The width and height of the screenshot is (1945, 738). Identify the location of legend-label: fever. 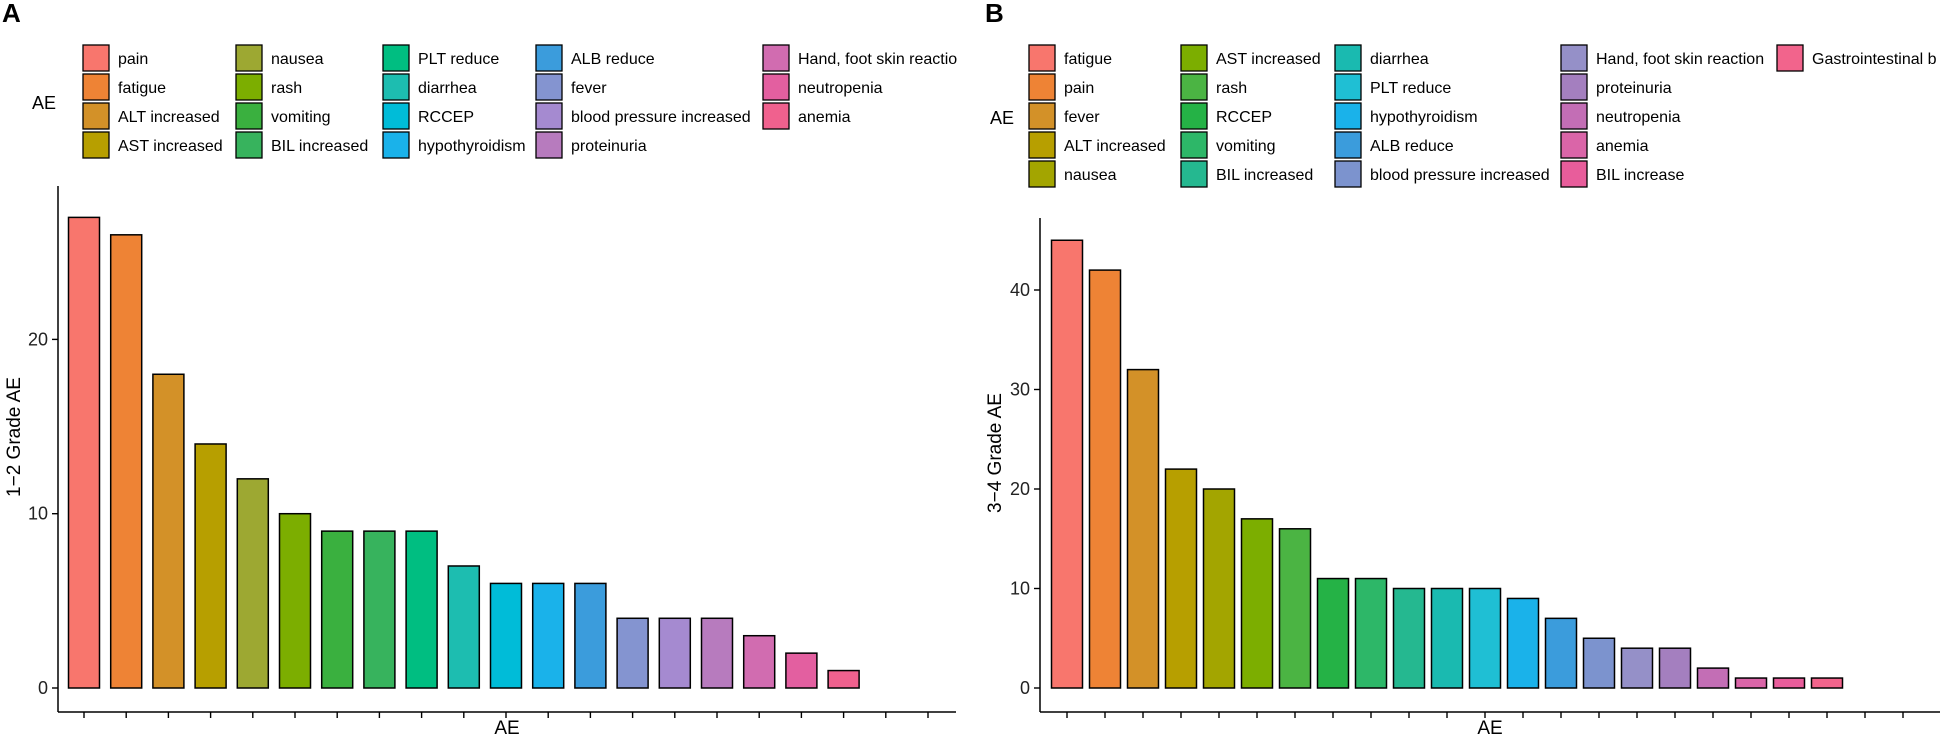
(589, 88).